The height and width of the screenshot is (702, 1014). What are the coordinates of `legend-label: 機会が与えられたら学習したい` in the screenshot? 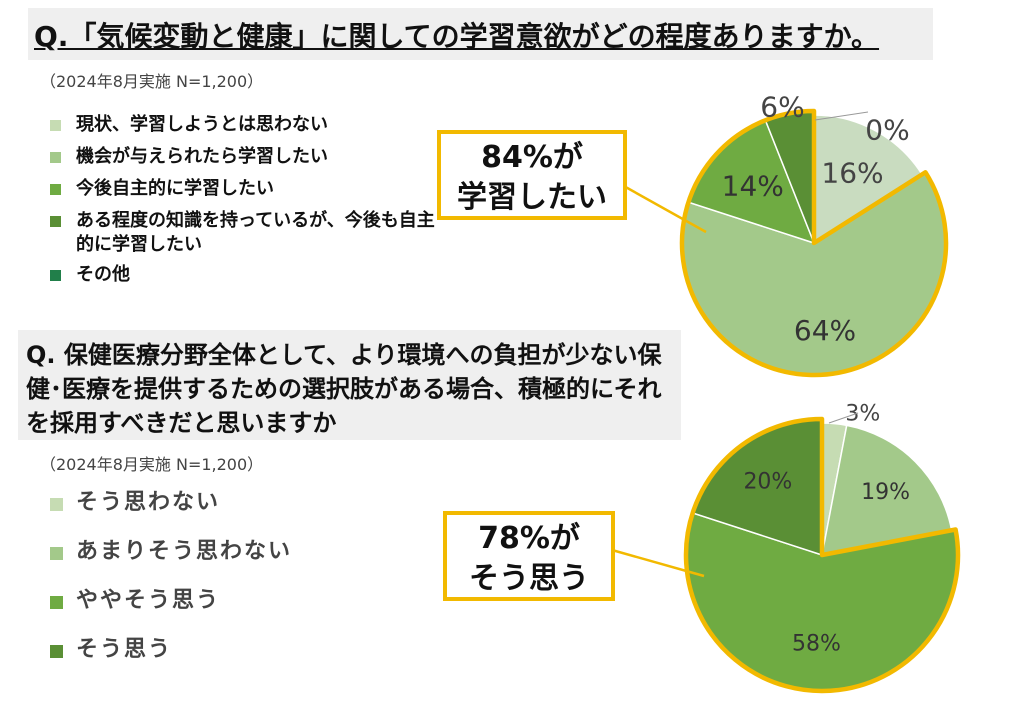 It's located at (202, 156).